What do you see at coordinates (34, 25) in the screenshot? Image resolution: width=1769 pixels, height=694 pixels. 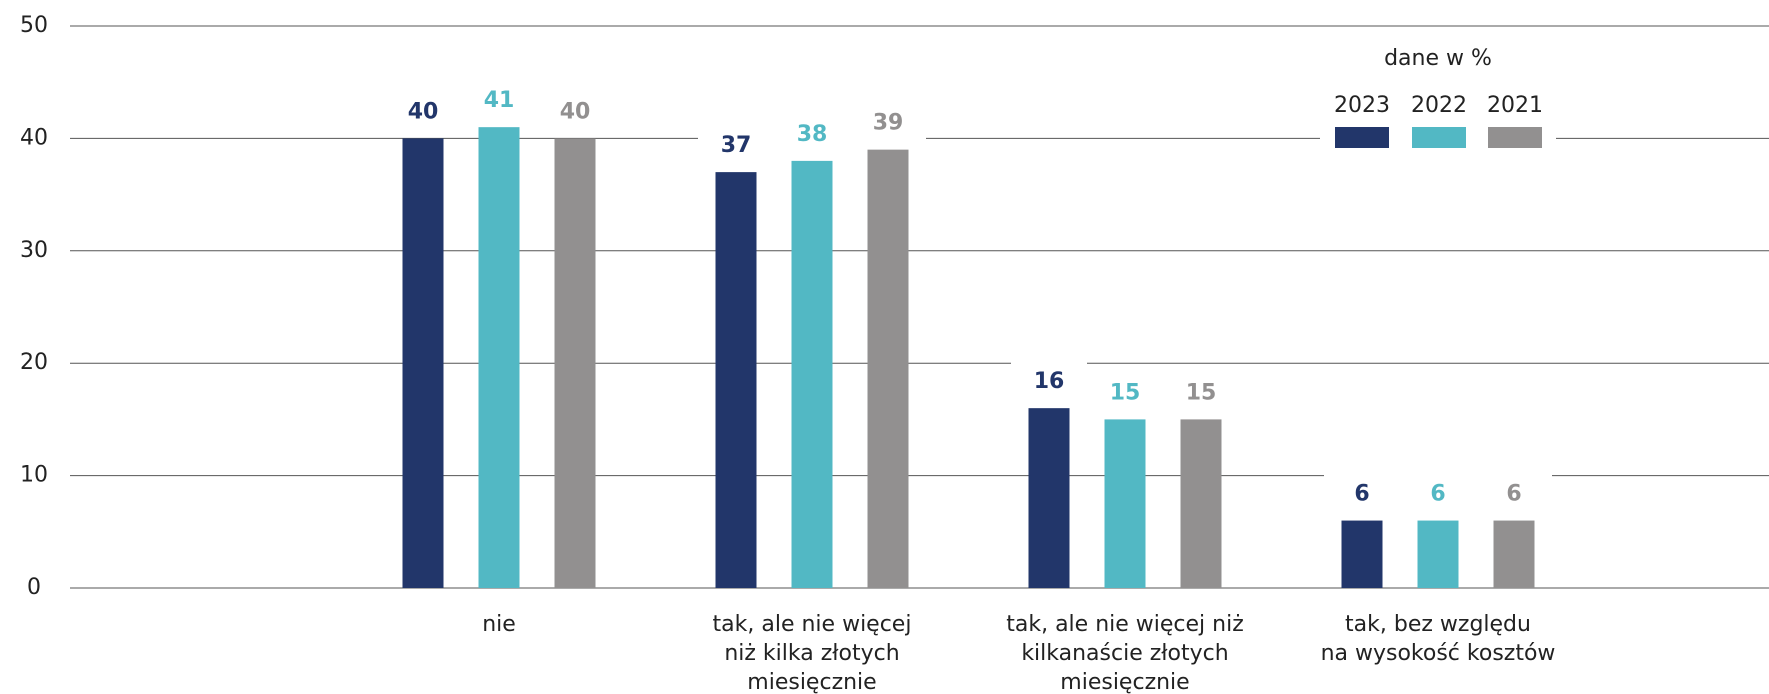 I see `y-tick-label: 50` at bounding box center [34, 25].